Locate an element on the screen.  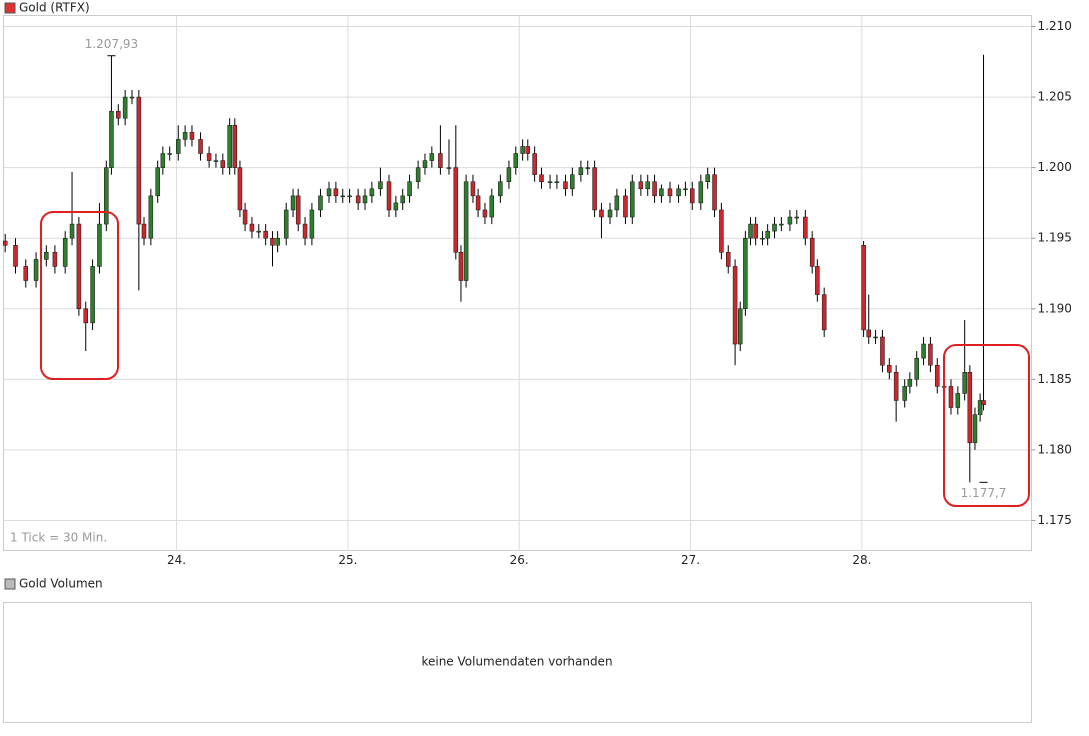
y-tick-label: 1.205 is located at coordinates (1055, 97).